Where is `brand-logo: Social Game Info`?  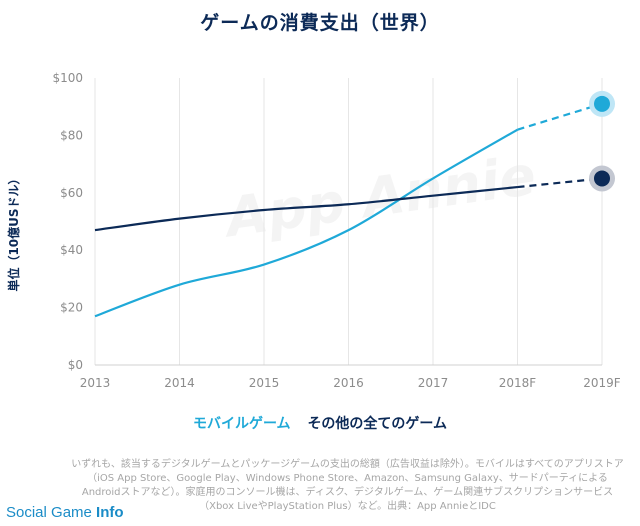 brand-logo: Social Game Info is located at coordinates (65, 512).